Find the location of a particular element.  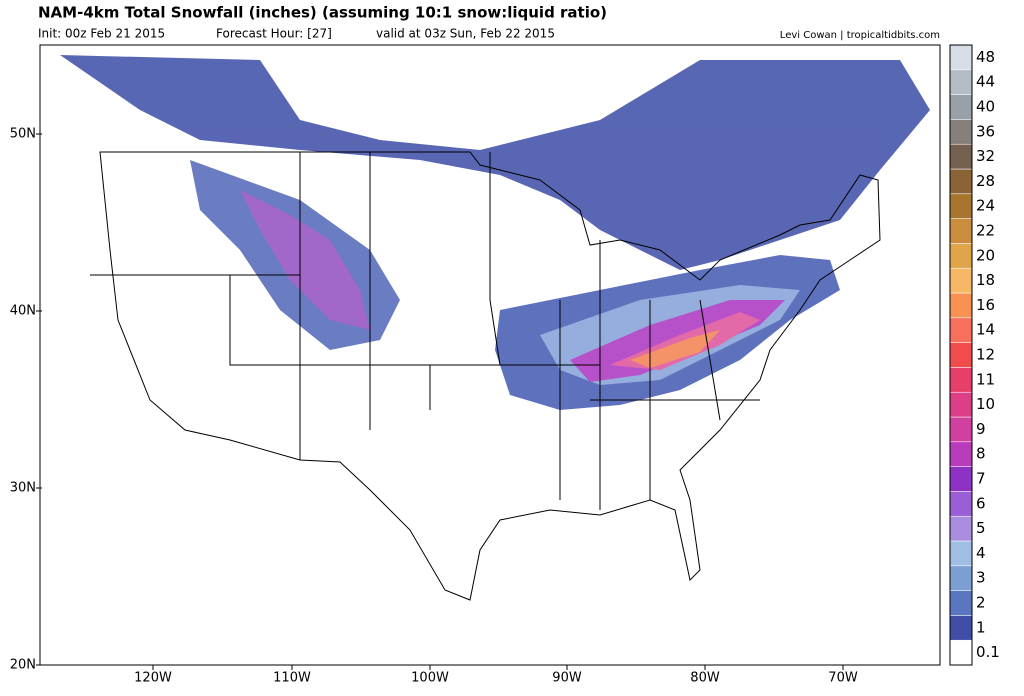

colorbar-label: 44 is located at coordinates (985, 82).